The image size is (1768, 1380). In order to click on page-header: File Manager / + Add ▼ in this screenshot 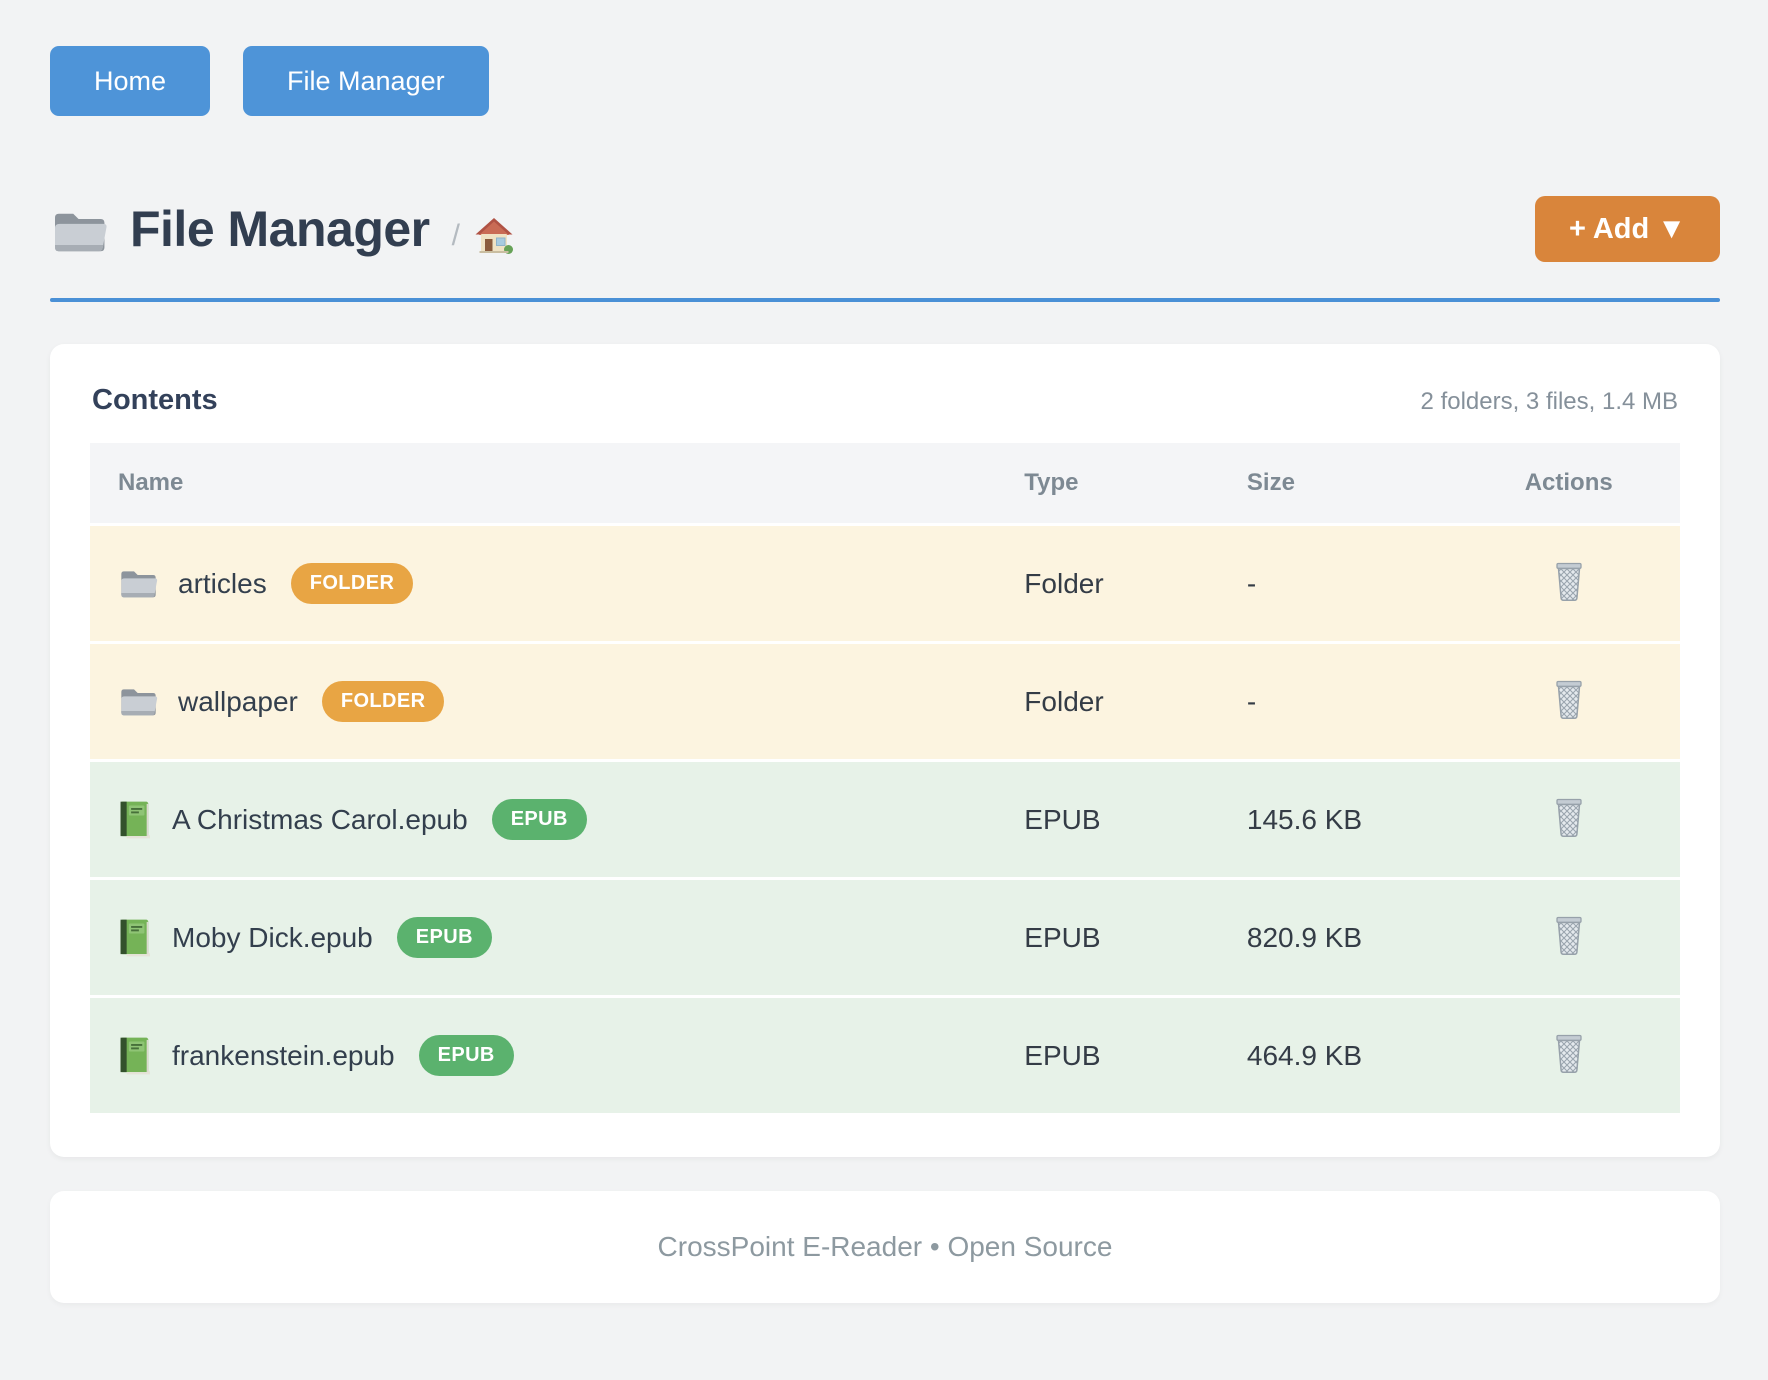, I will do `click(885, 229)`.